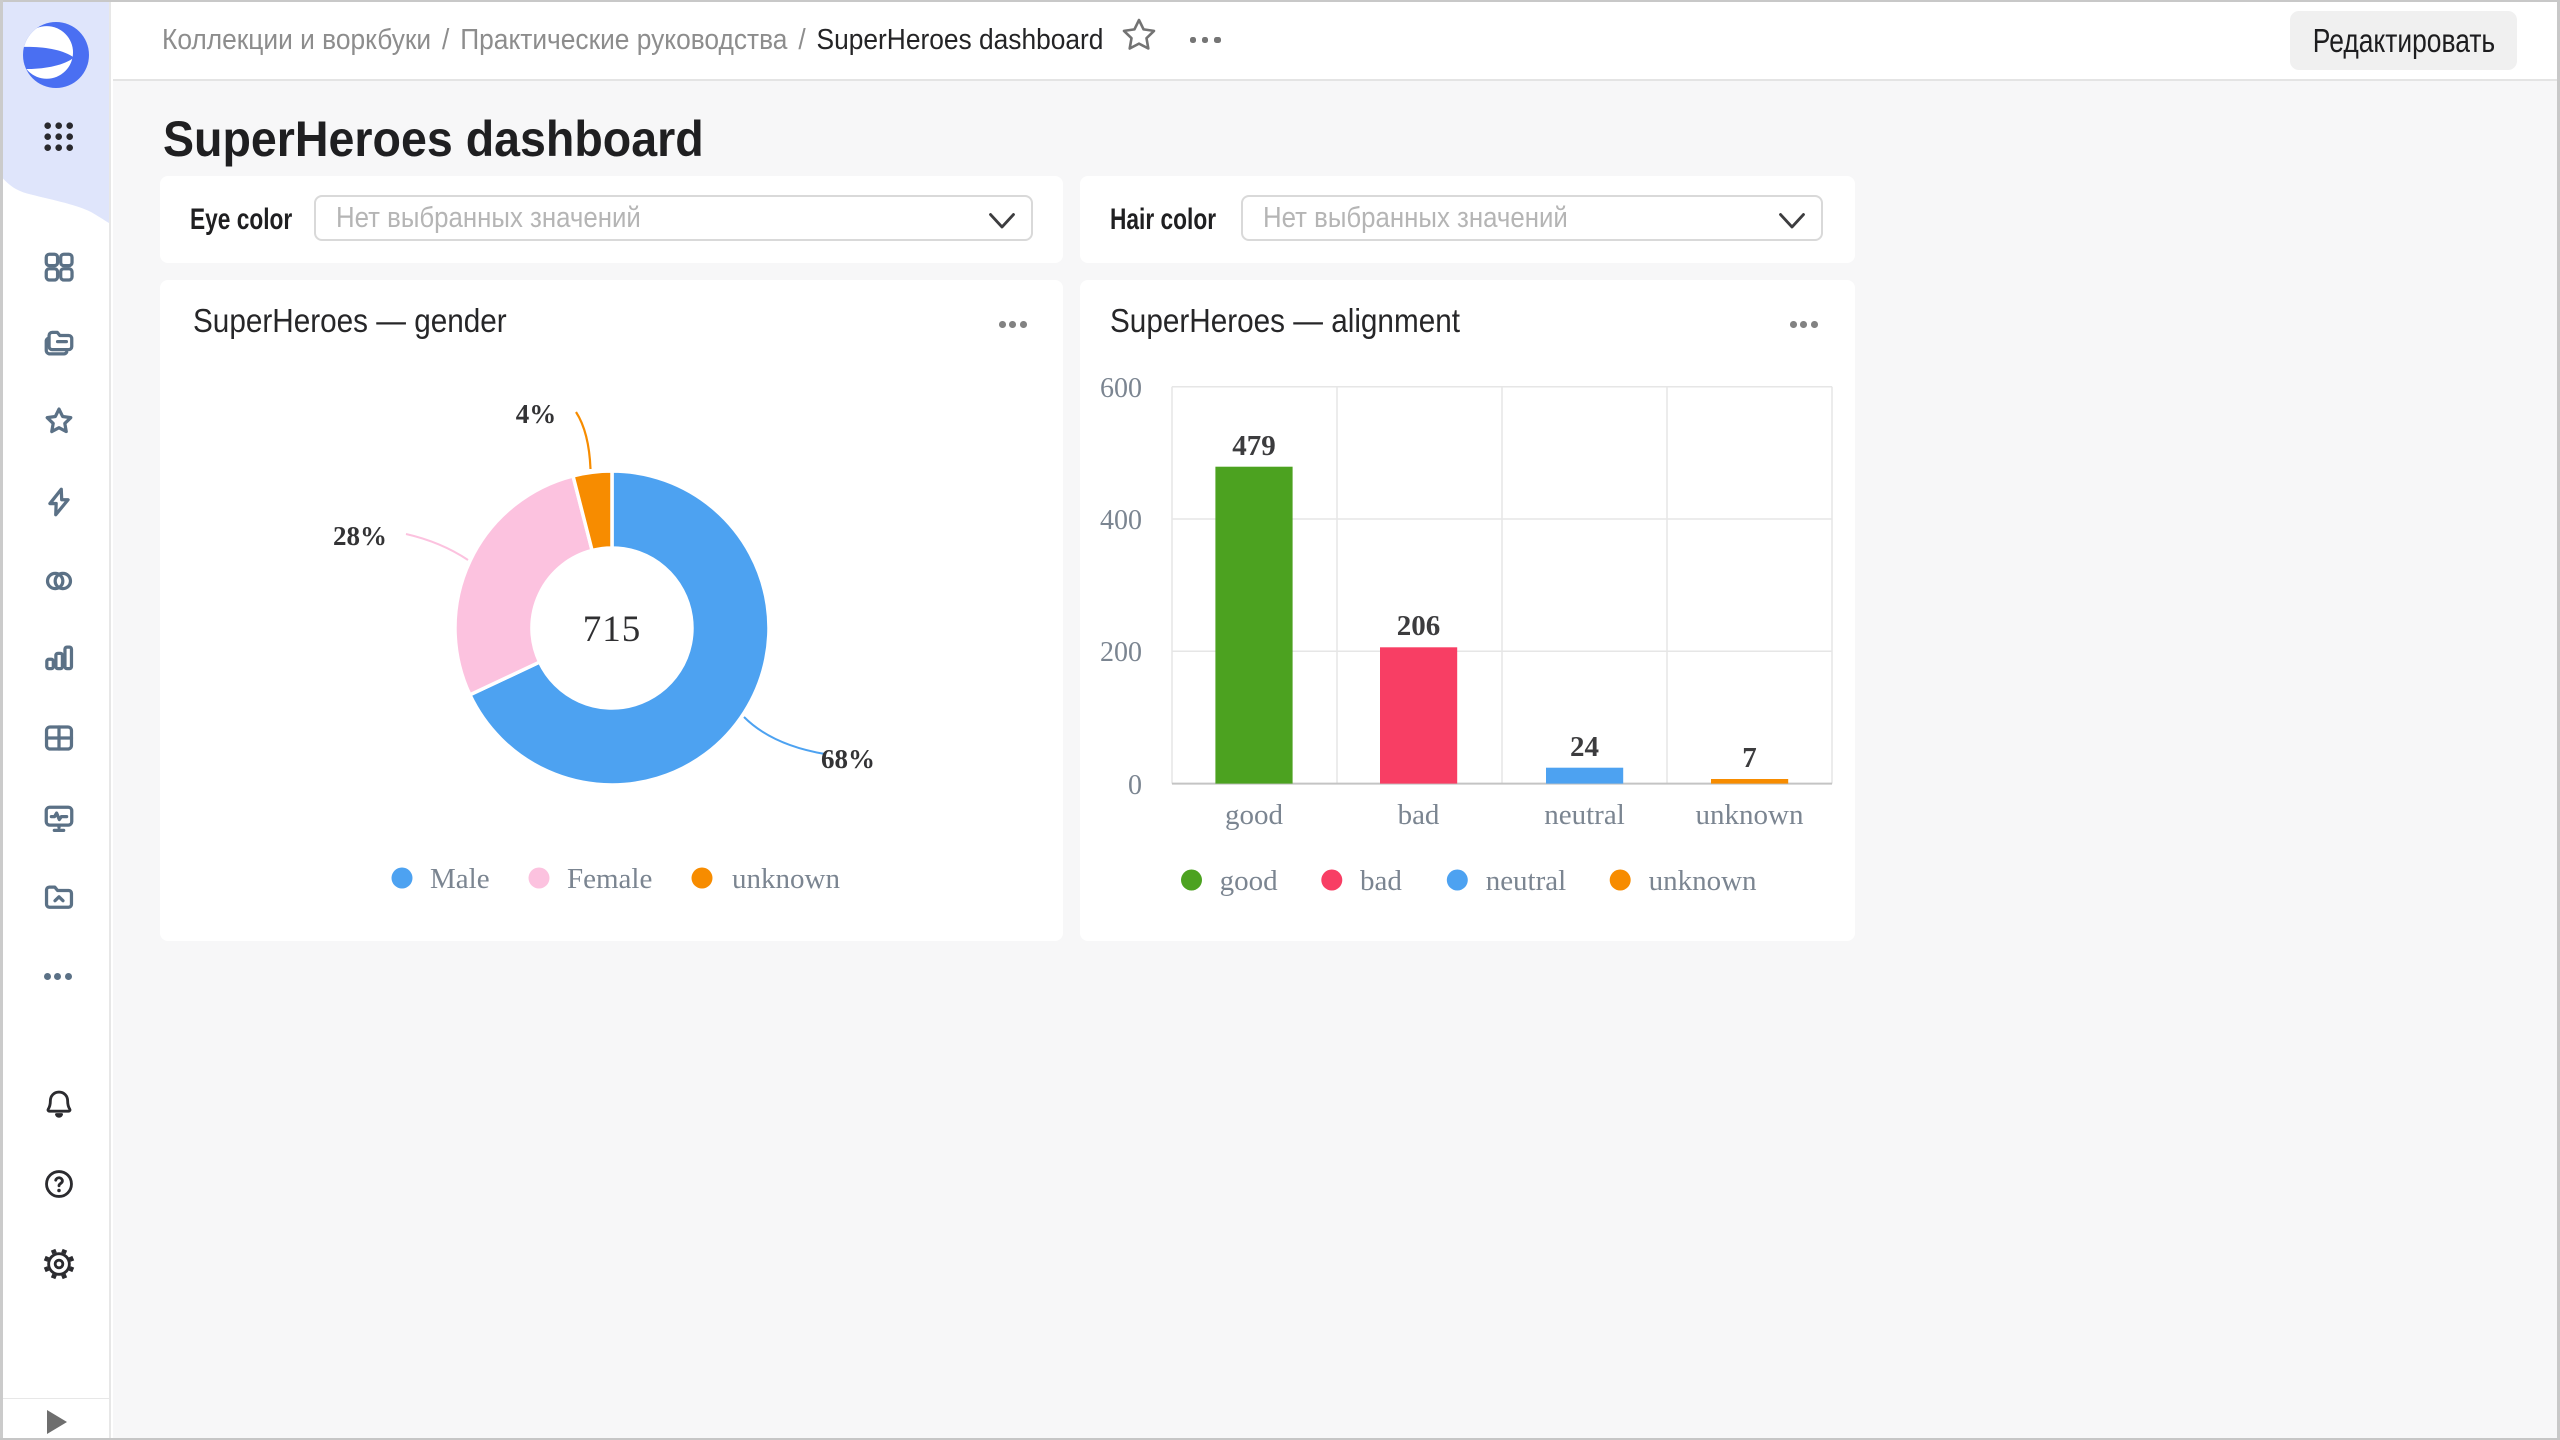  I want to click on svg-text: 479, so click(1254, 446).